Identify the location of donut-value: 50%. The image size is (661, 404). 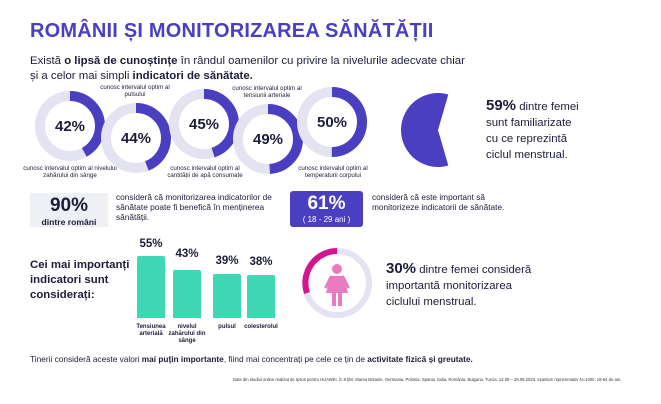
(332, 122).